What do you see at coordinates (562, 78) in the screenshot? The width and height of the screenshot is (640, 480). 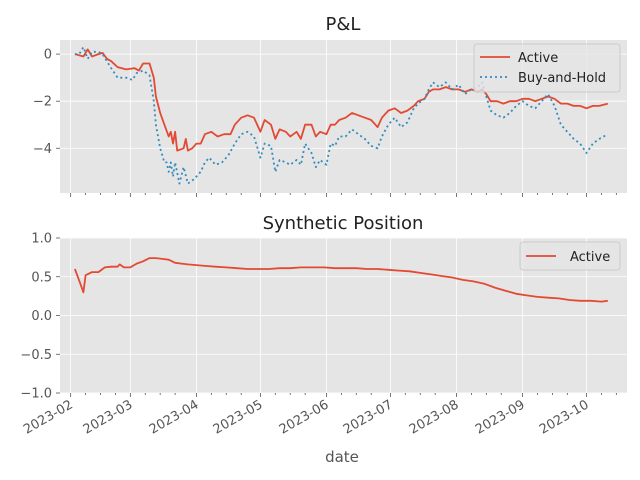 I see `pnl-legend-label-buy-and-hold: Buy-and-Hold` at bounding box center [562, 78].